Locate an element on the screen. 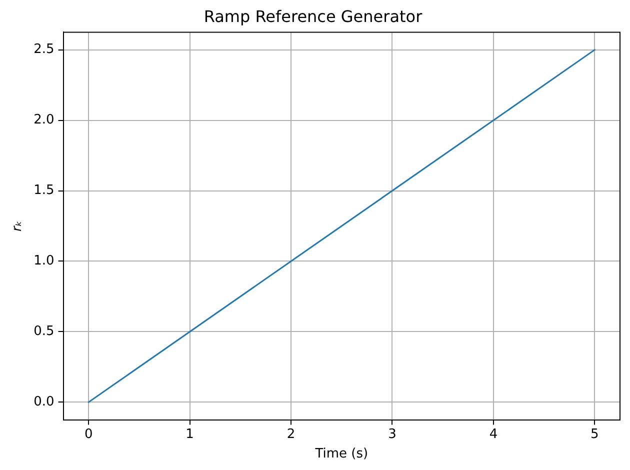 The height and width of the screenshot is (470, 630). y-tick-label: 1.5 is located at coordinates (44, 190).